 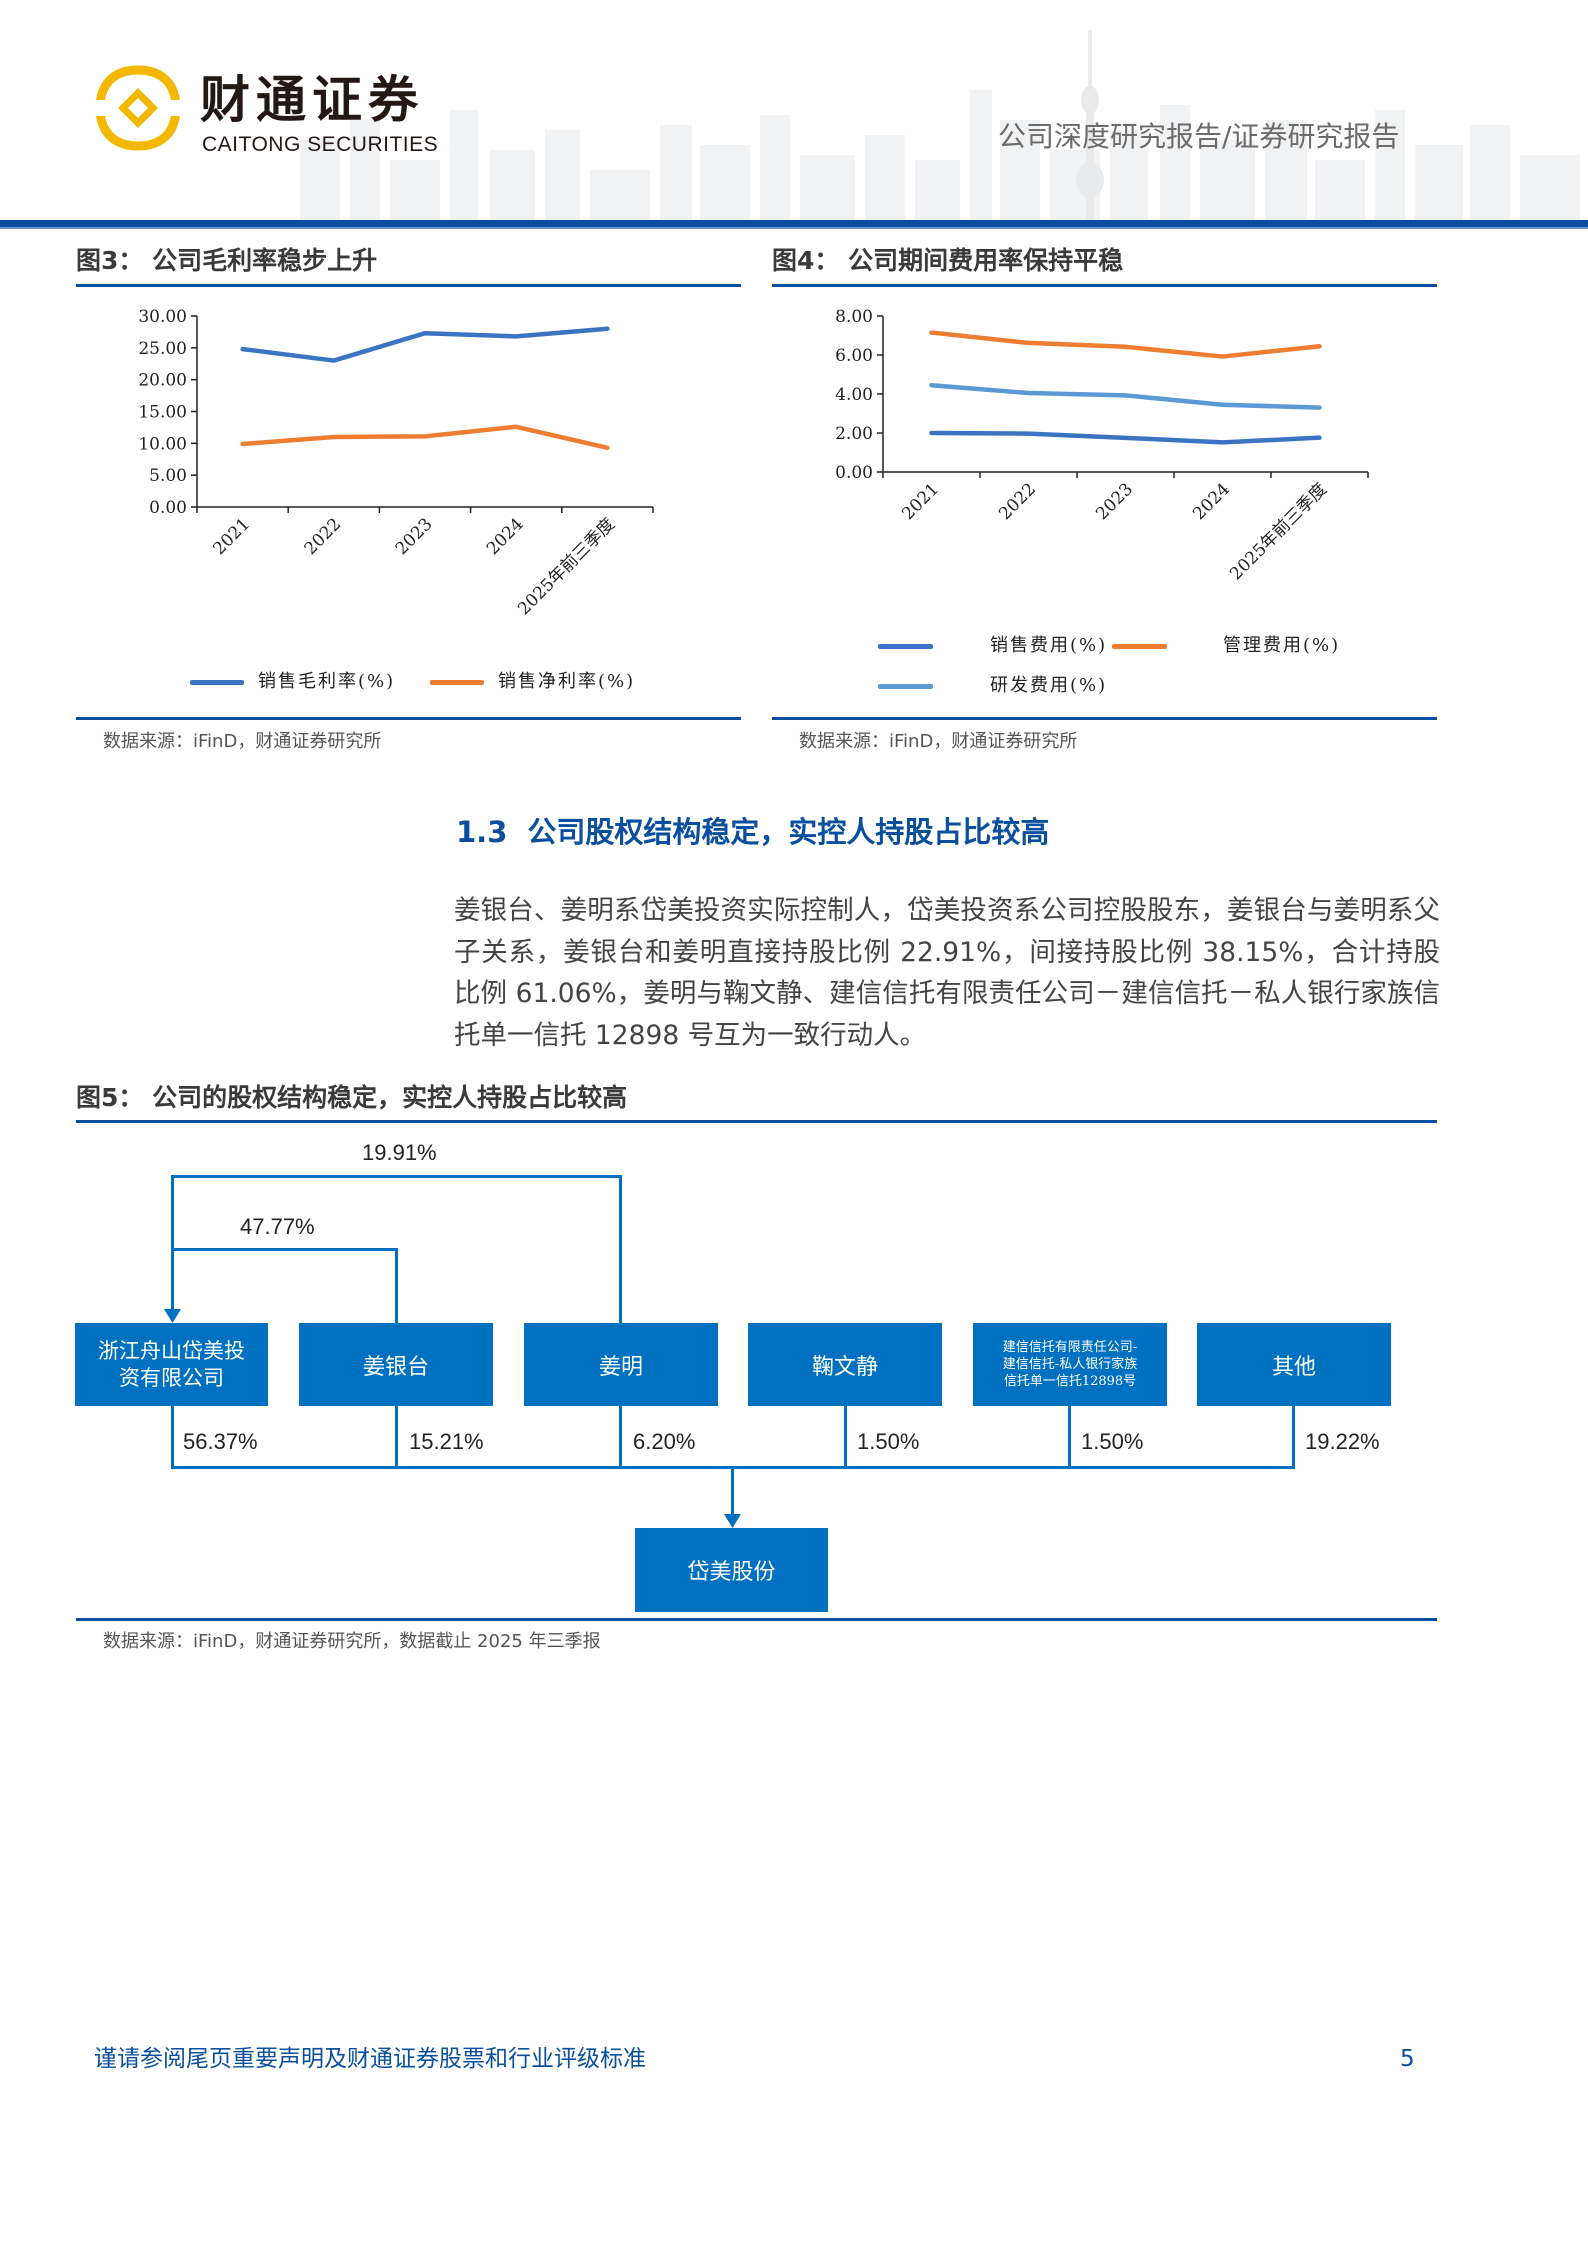 I want to click on shareholder-box-others: 其他, so click(x=1294, y=1364).